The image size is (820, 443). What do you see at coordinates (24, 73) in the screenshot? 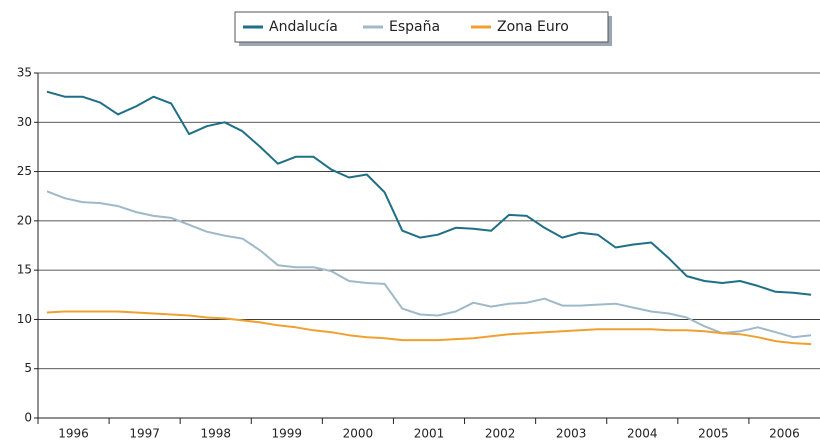
I see `y-tick-label: 35` at bounding box center [24, 73].